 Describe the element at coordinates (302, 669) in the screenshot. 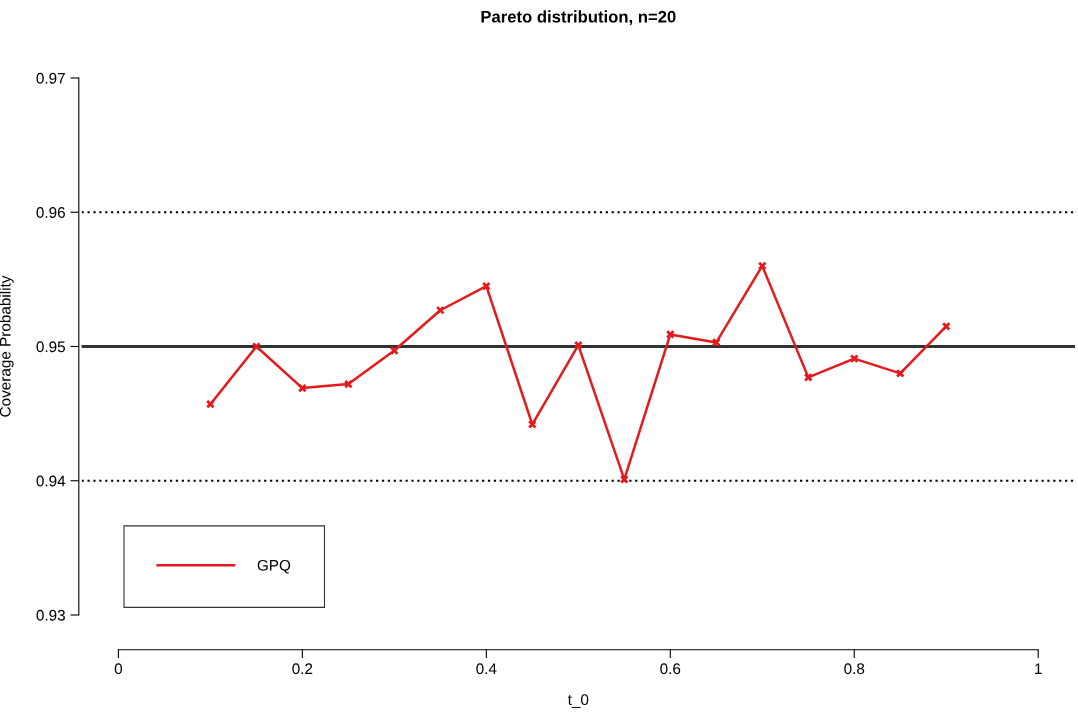

I see `x-tick-label: 0.2` at that location.